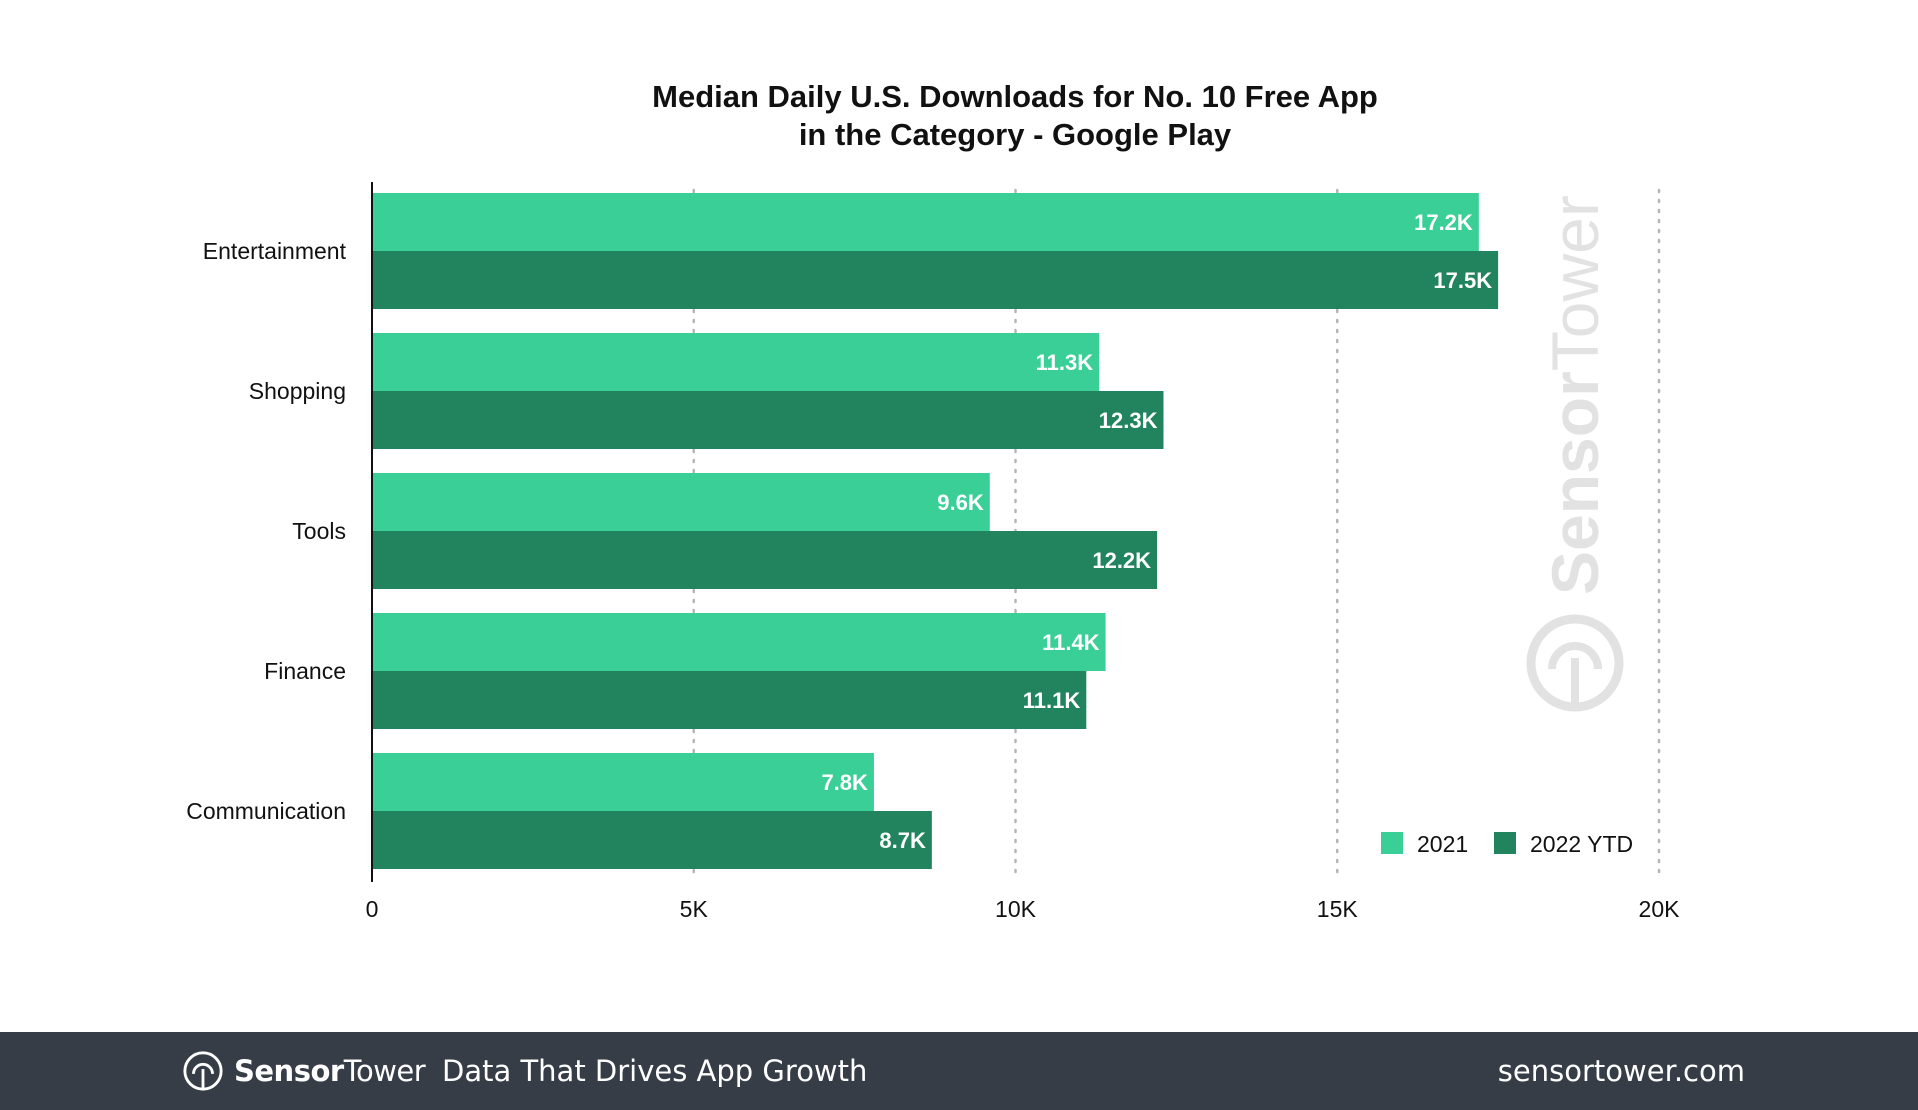 The height and width of the screenshot is (1110, 1918). What do you see at coordinates (1016, 909) in the screenshot?
I see `x-tick-label: 10K` at bounding box center [1016, 909].